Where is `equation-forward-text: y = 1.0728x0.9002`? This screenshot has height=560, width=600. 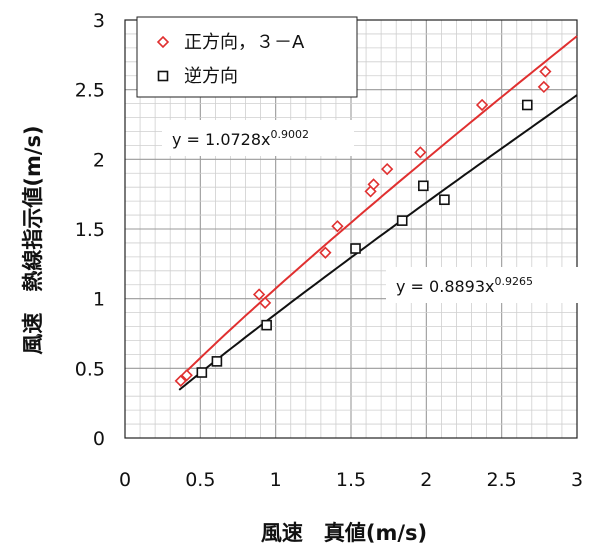 equation-forward-text: y = 1.0728x0.9002 is located at coordinates (240, 138).